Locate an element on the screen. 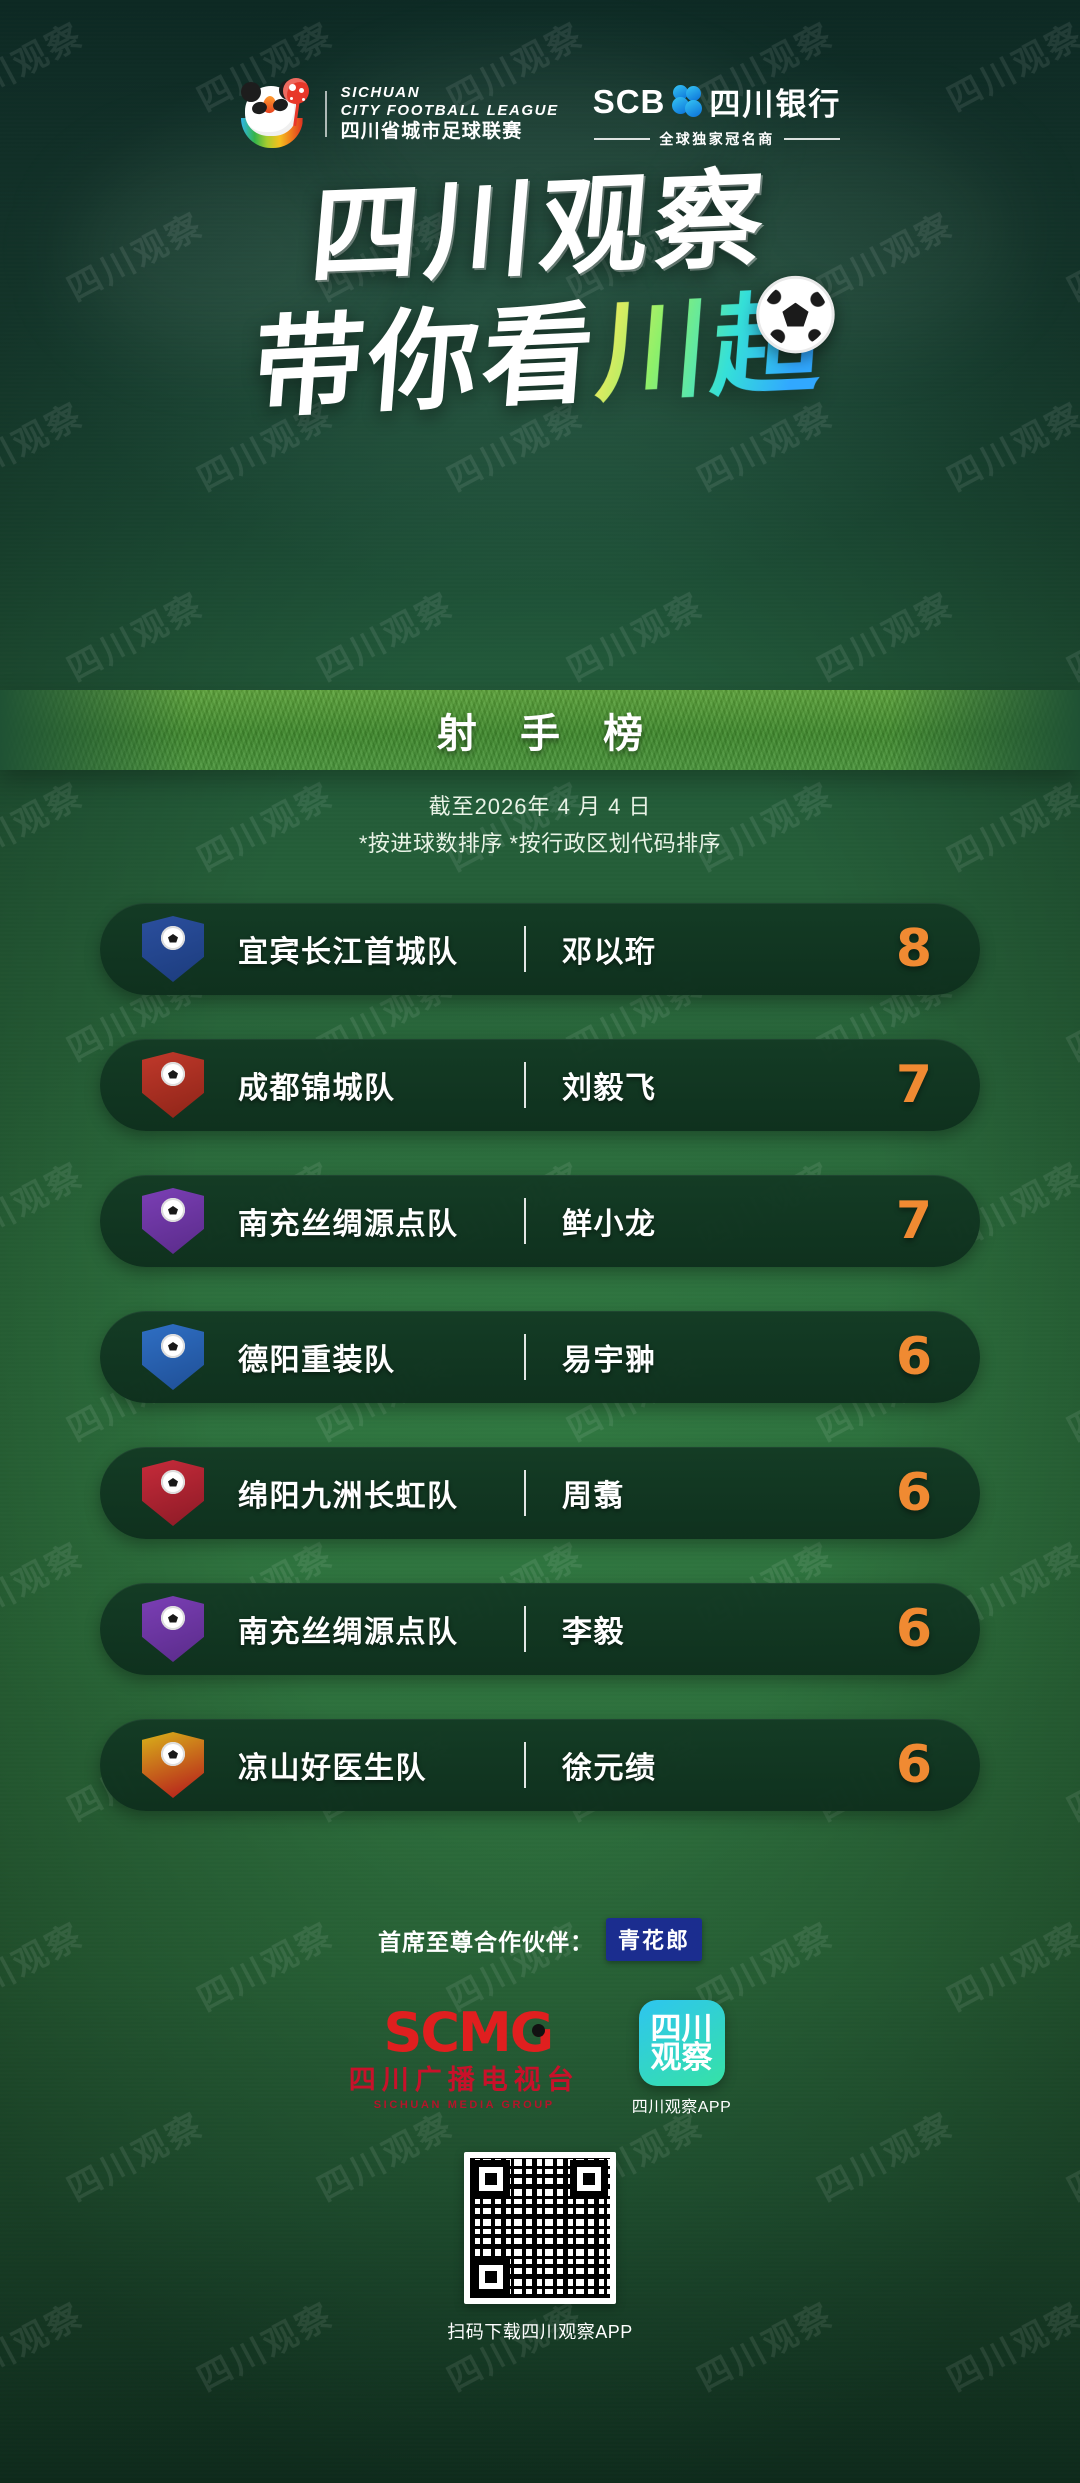 The image size is (1080, 2483). soccer-ball-icon is located at coordinates (795, 314).